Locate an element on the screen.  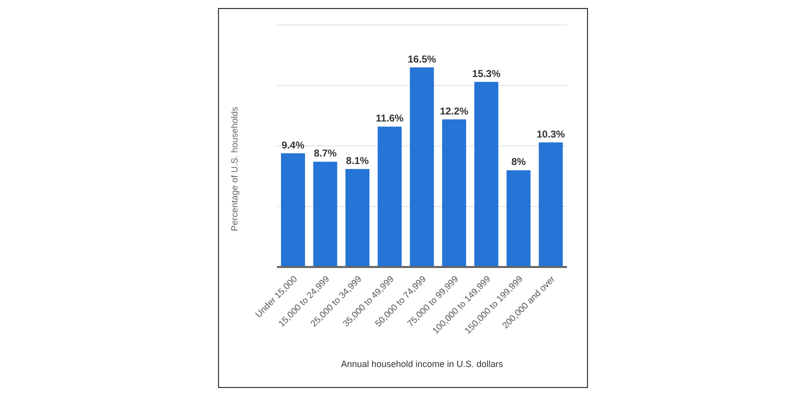
data-label: 16.5% is located at coordinates (422, 60).